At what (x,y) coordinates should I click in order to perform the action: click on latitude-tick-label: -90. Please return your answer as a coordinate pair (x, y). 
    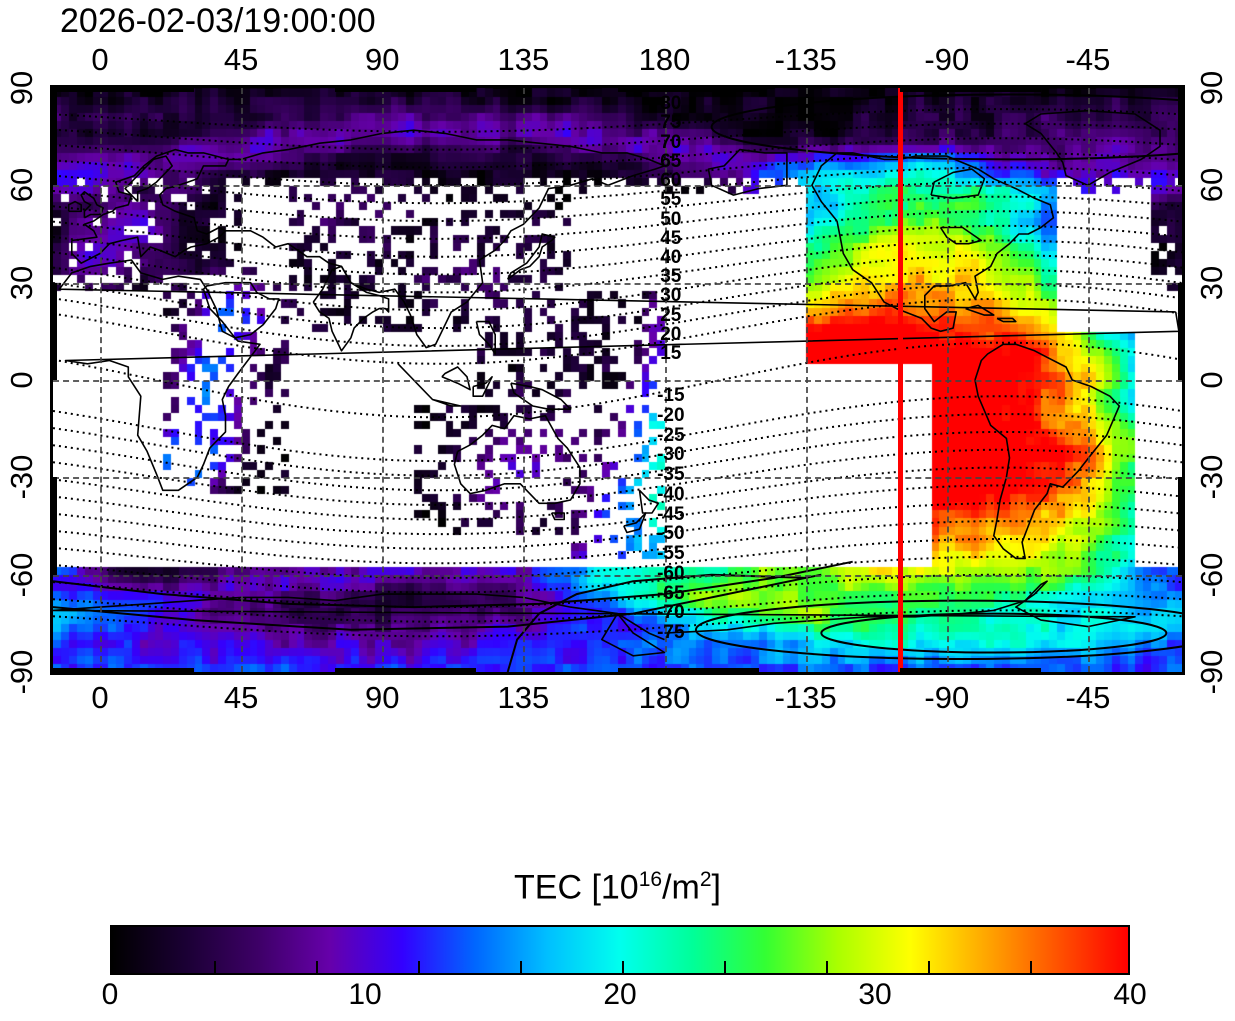
    Looking at the image, I should click on (21, 672).